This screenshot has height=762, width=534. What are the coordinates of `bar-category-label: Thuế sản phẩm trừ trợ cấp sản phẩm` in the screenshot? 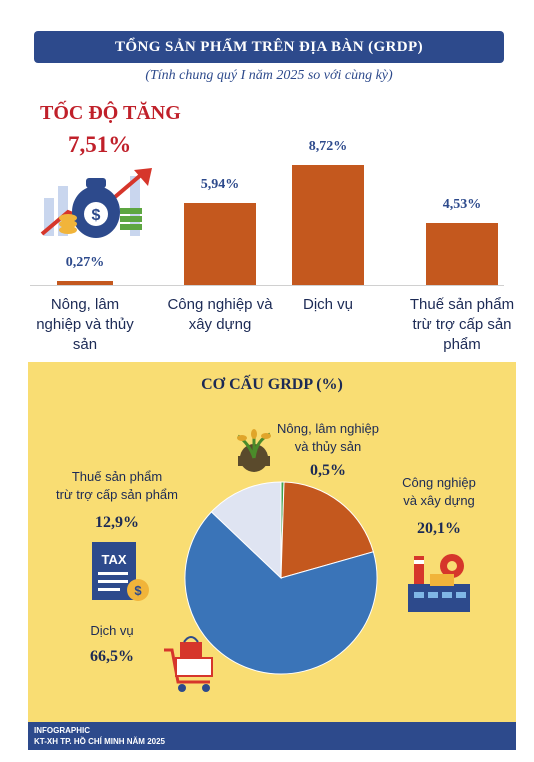 It's located at (462, 325).